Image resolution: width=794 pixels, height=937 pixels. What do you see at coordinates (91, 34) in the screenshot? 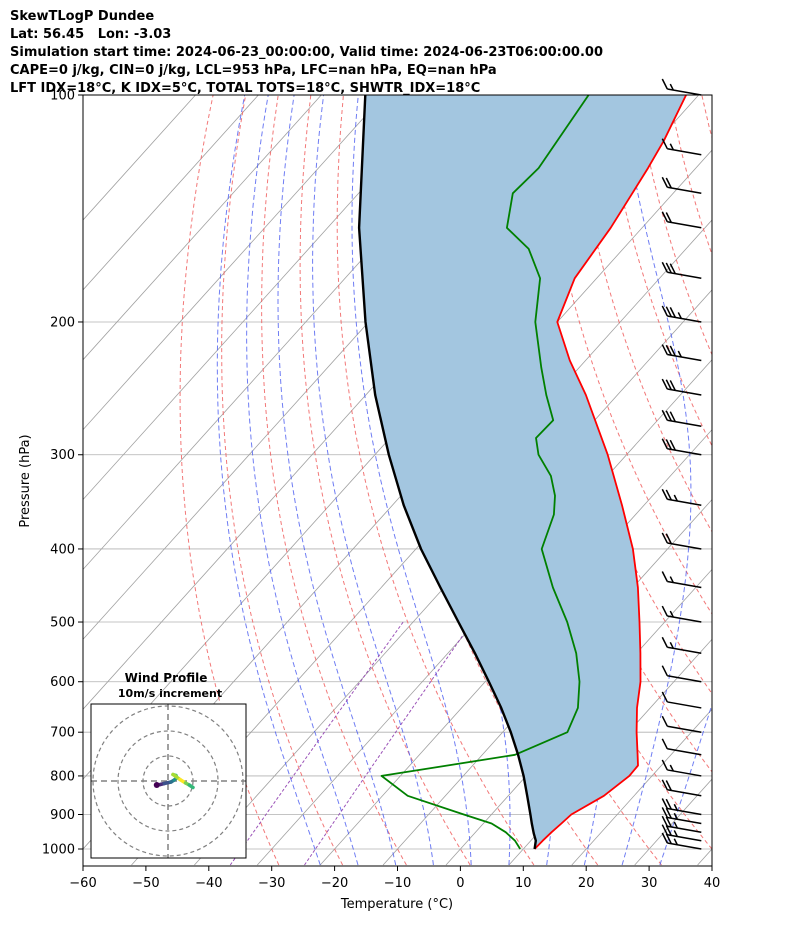
I see `location-line: Lat: 56.45 Lon: -3.03` at bounding box center [91, 34].